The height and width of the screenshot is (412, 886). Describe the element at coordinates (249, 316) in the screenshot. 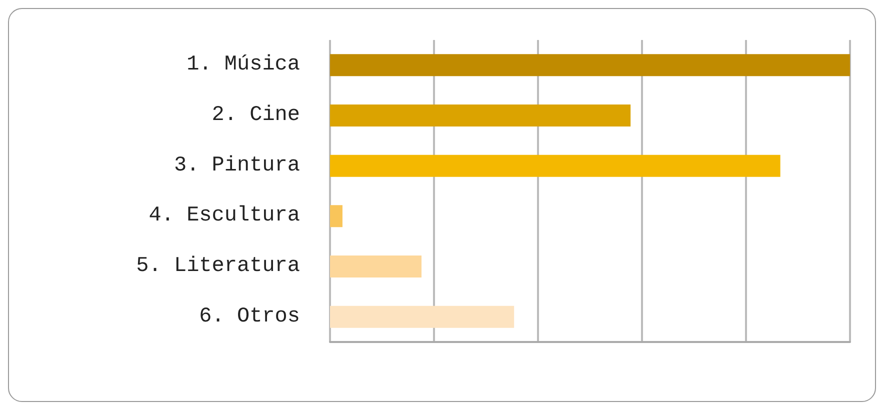

I see `y-tick-label: 6. Otros` at that location.